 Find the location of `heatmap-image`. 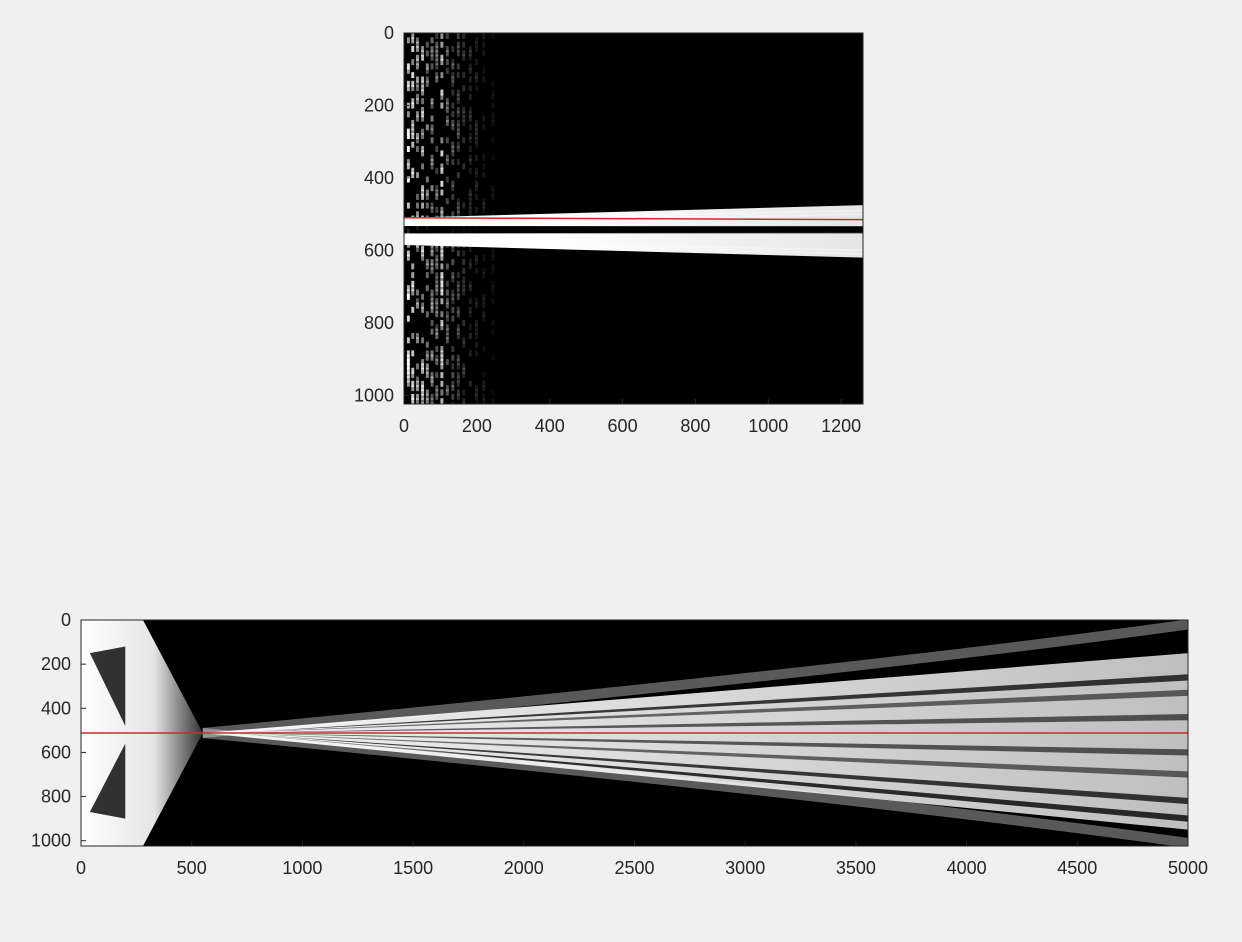

heatmap-image is located at coordinates (633, 218).